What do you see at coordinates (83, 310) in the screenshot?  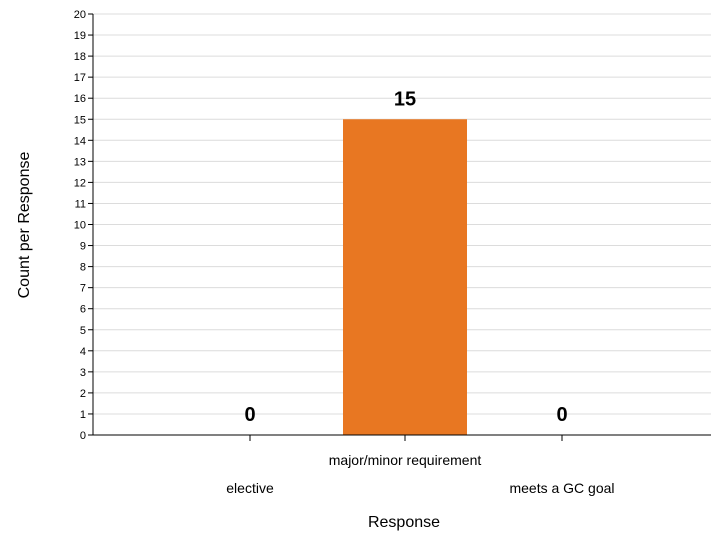 I see `y-tick-label: 6` at bounding box center [83, 310].